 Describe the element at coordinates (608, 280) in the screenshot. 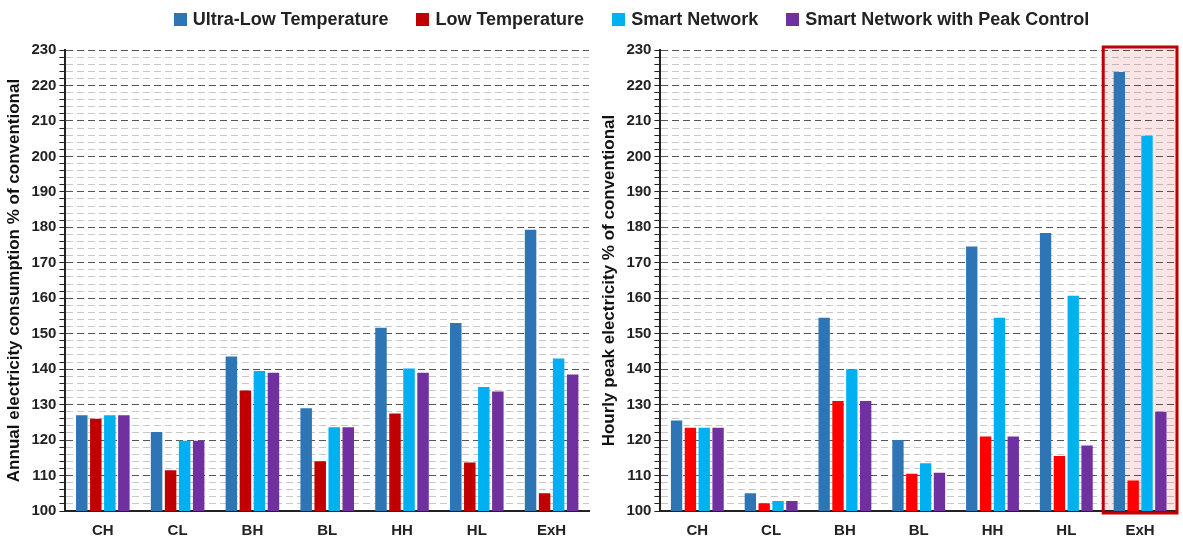

I see `y-axis-title: Hourly peak electricity % of conventional` at that location.